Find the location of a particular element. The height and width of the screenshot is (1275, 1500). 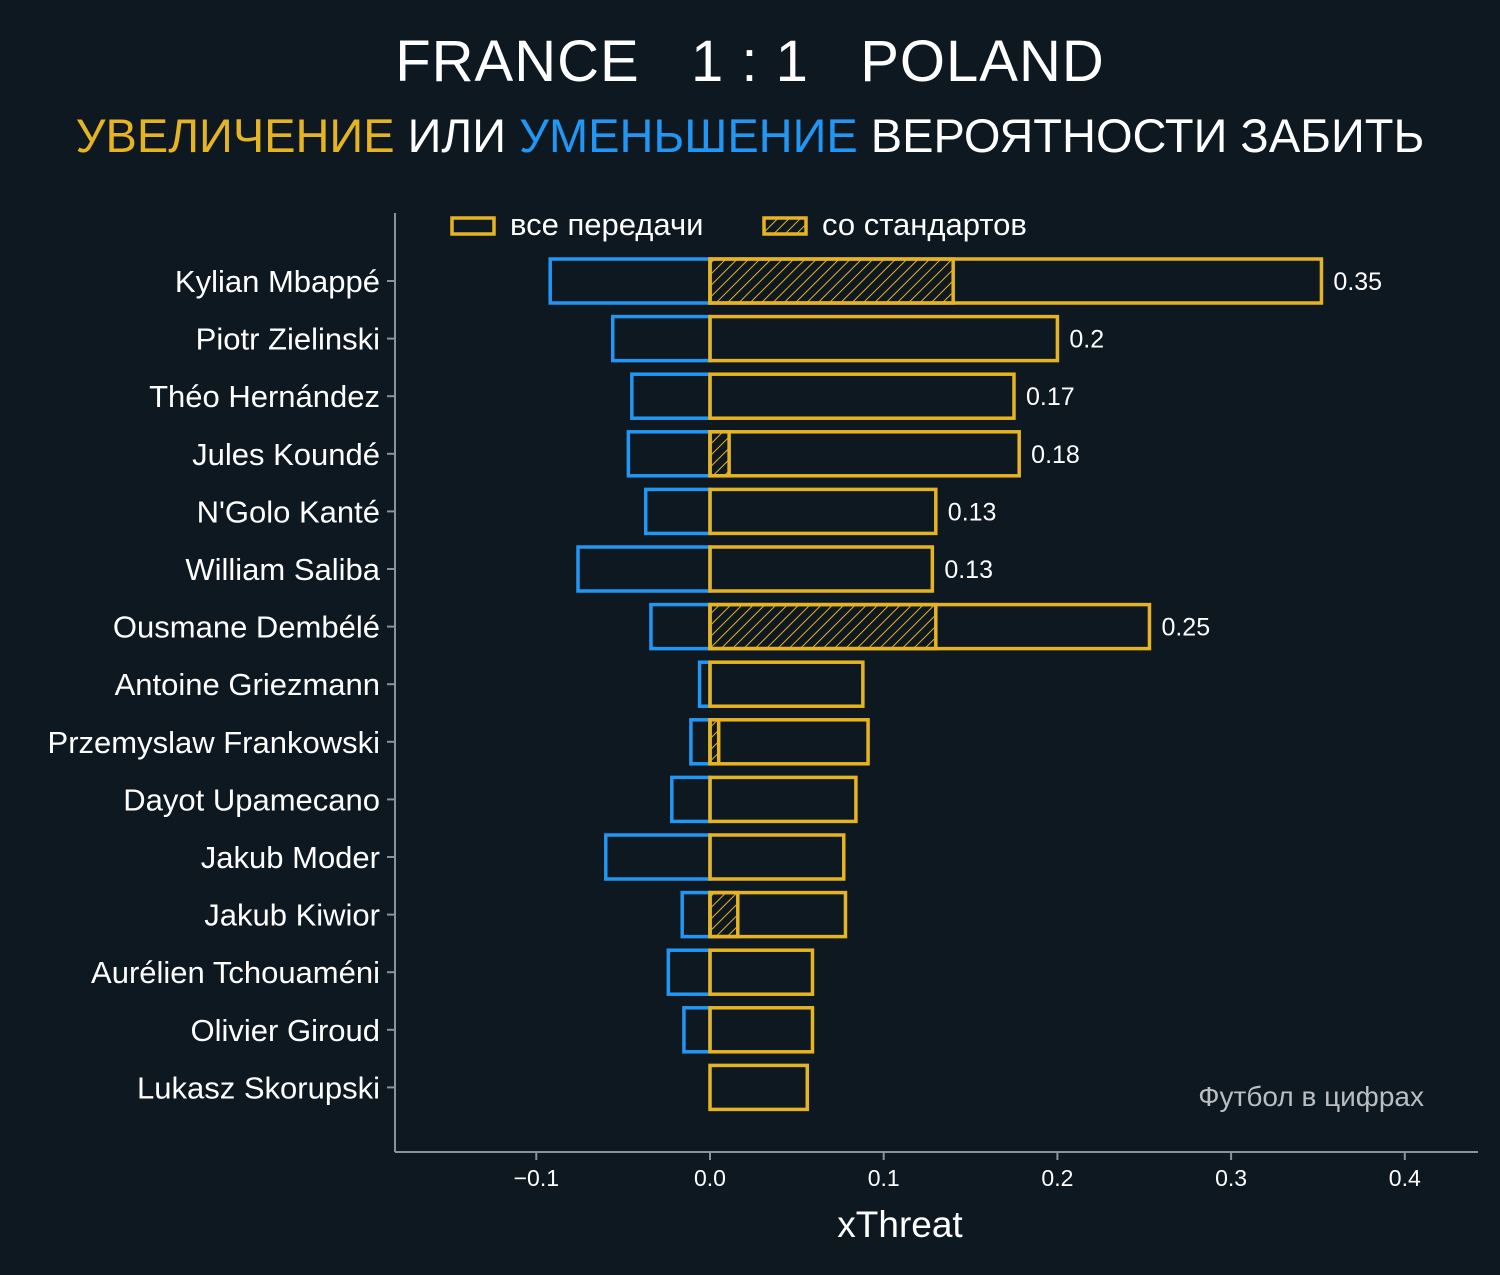

value-label: 0.25 is located at coordinates (1185, 628).